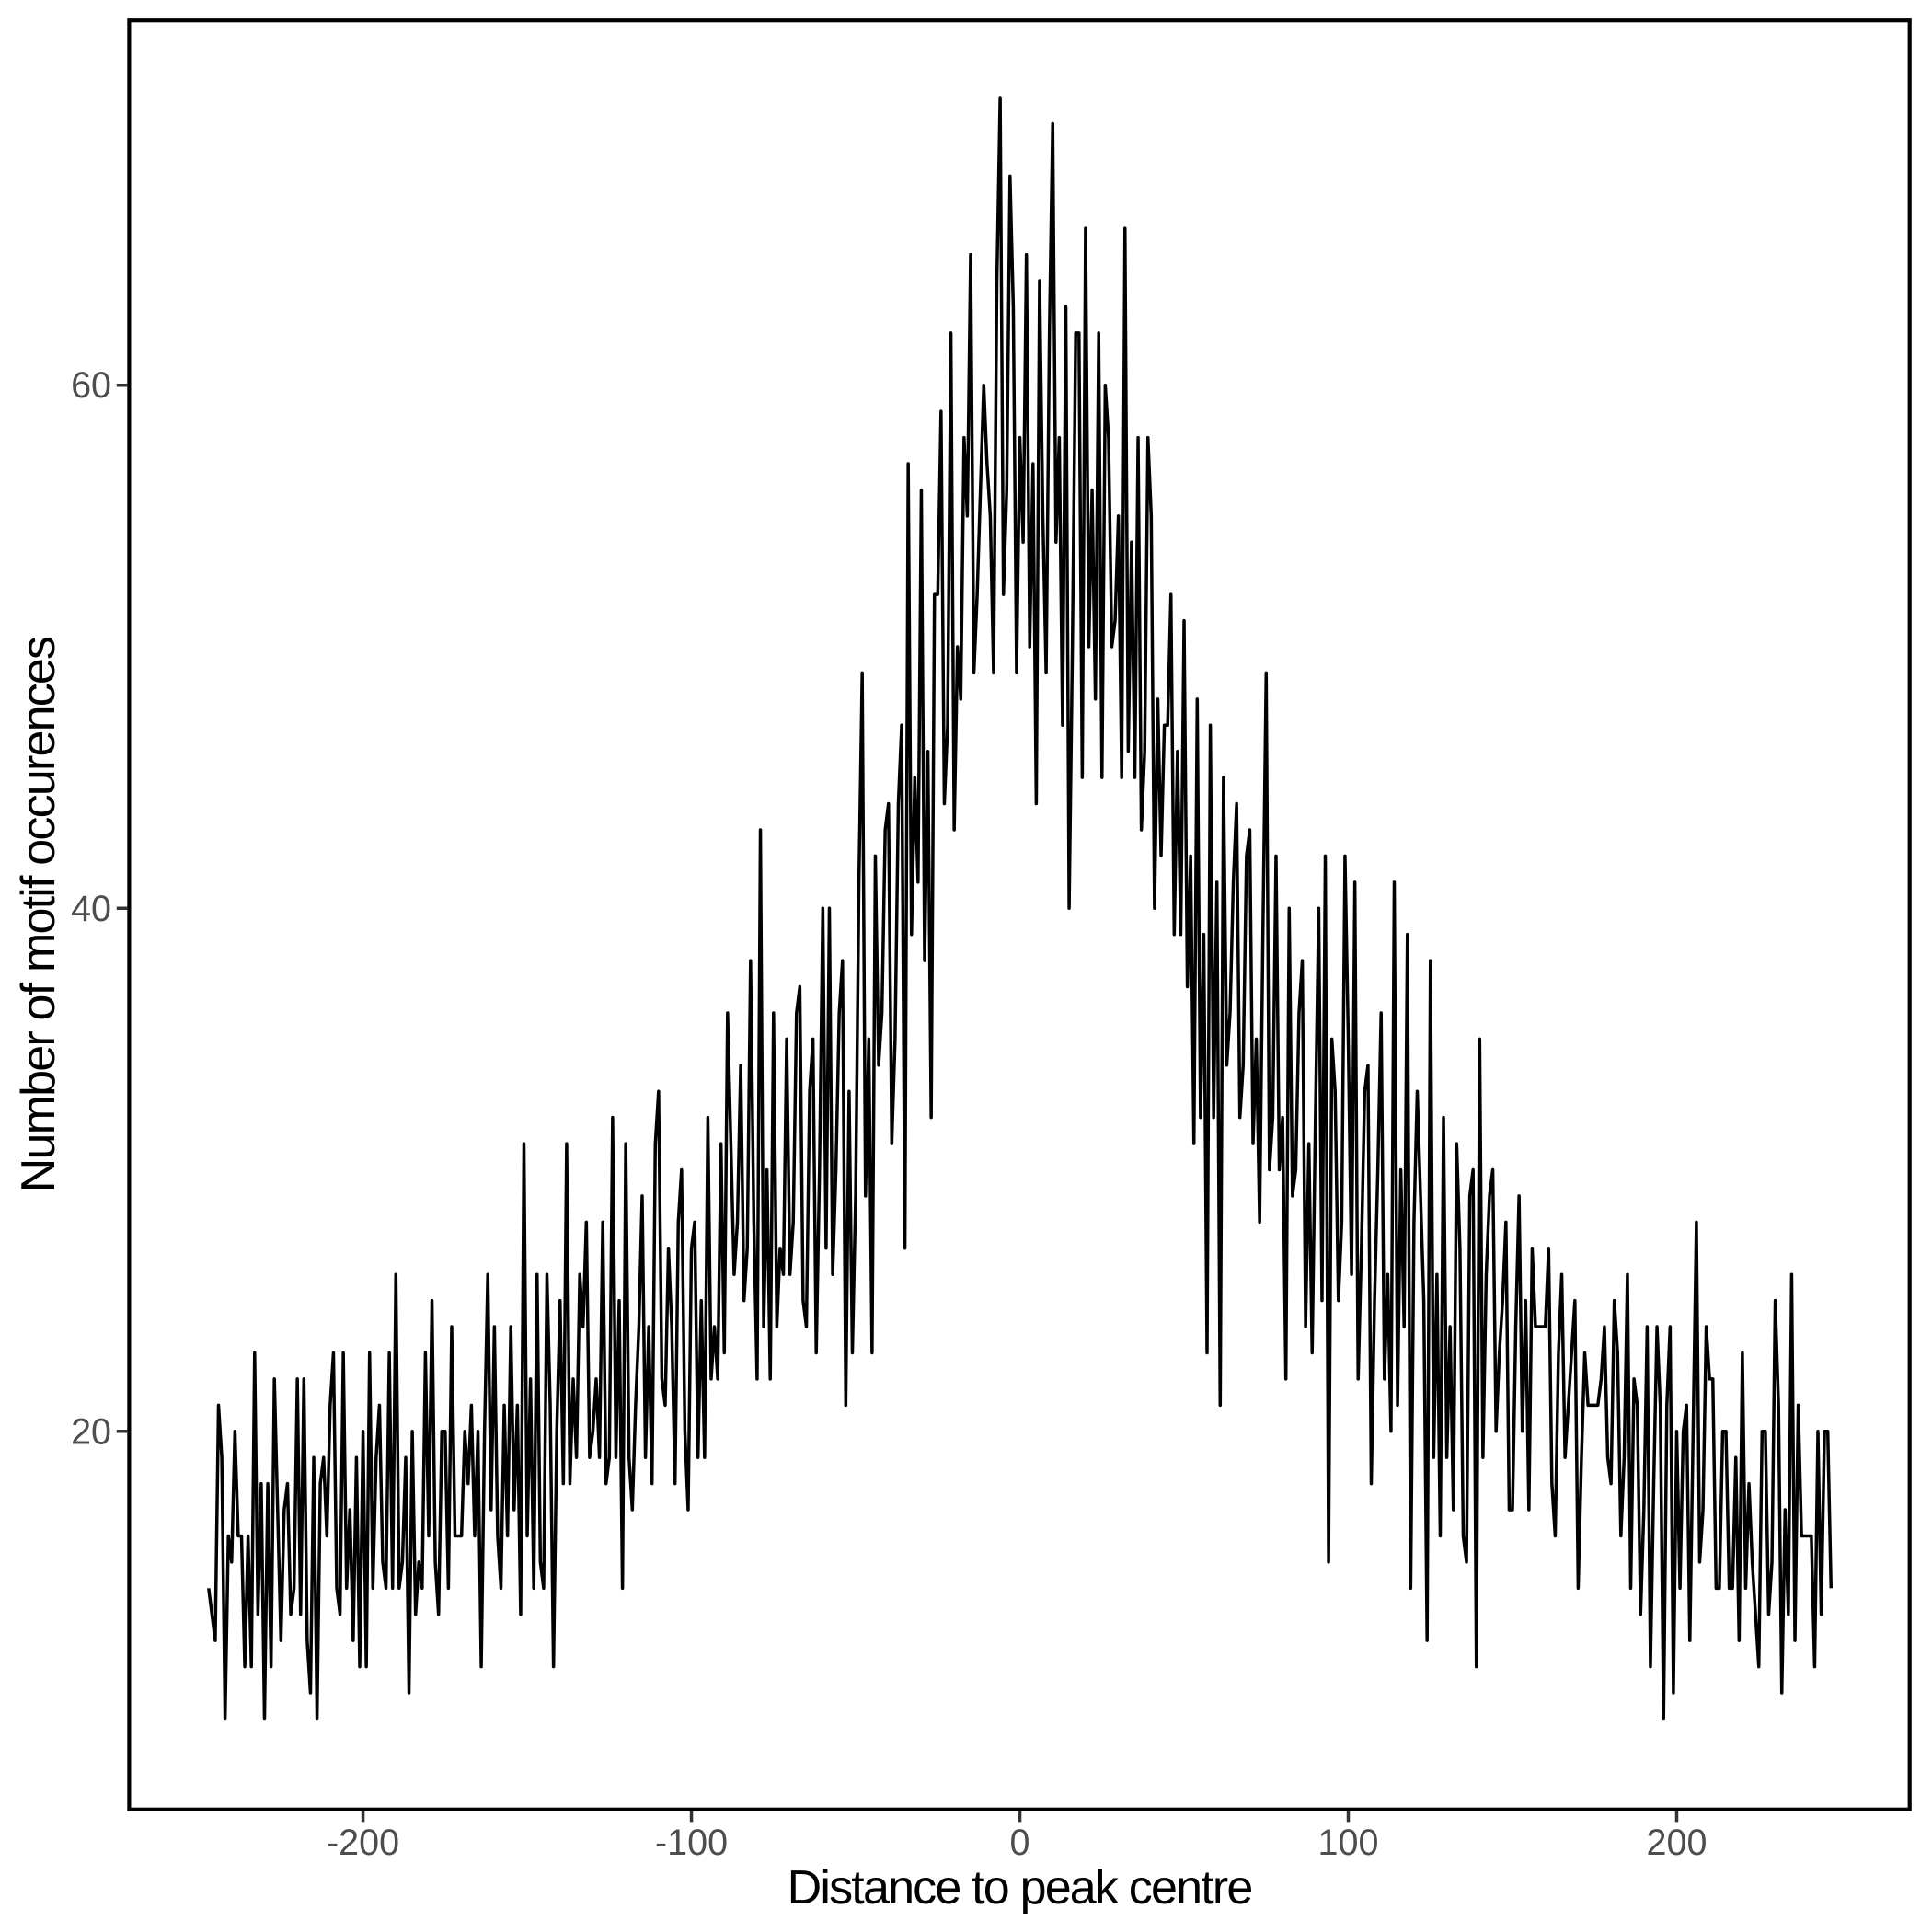 The width and height of the screenshot is (1932, 1932). Describe the element at coordinates (1020, 1843) in the screenshot. I see `x-tick-label: 0` at that location.